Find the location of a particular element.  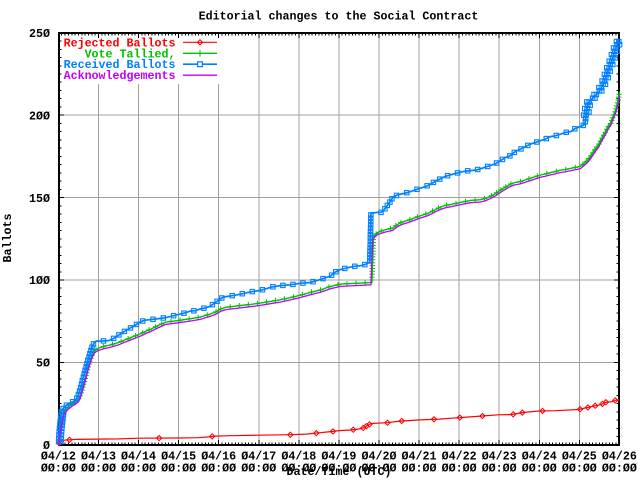

svg-text: Ø is located at coordinates (46, 446).